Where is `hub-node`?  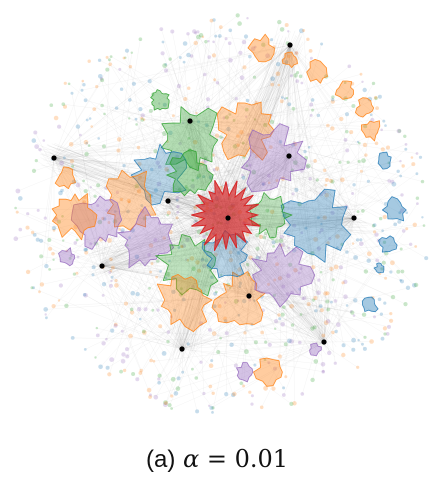 hub-node is located at coordinates (168, 201).